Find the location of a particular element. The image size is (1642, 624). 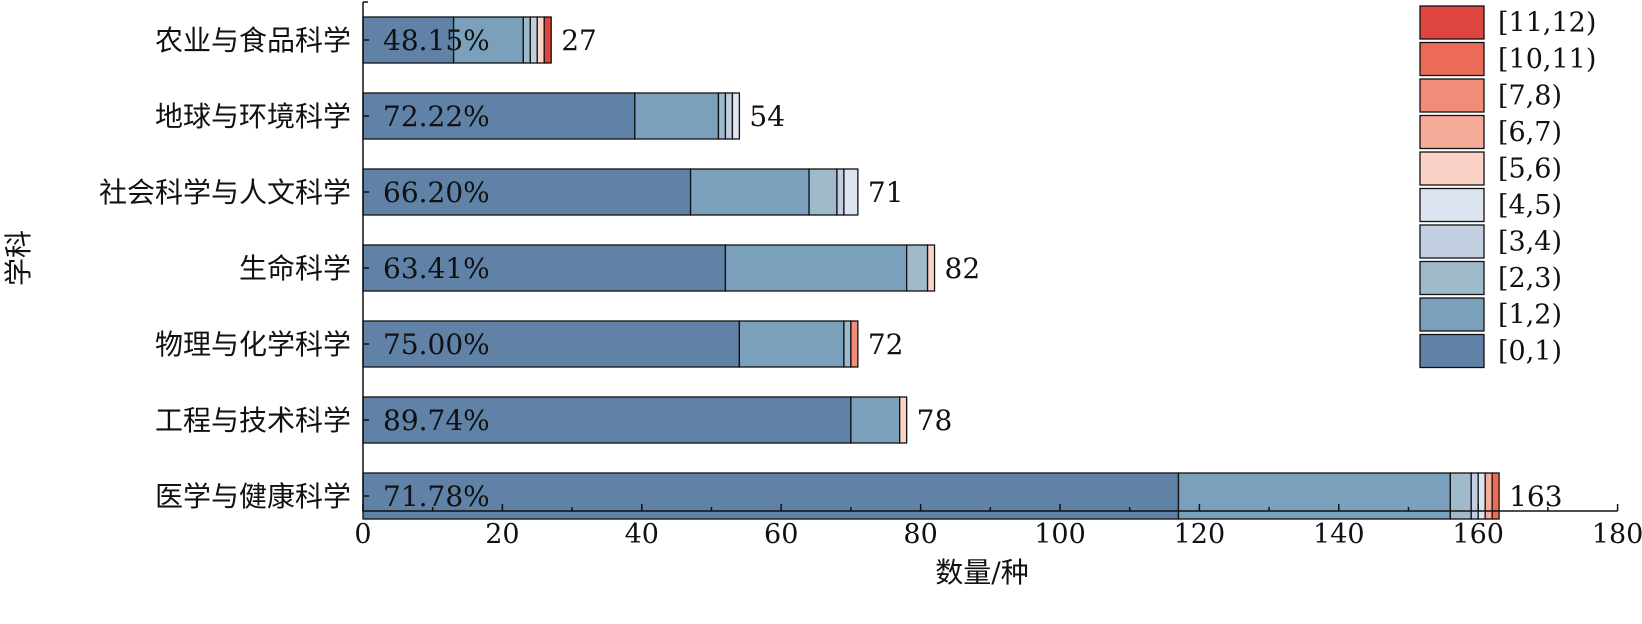

category-label: 生命科学 is located at coordinates (295, 268).